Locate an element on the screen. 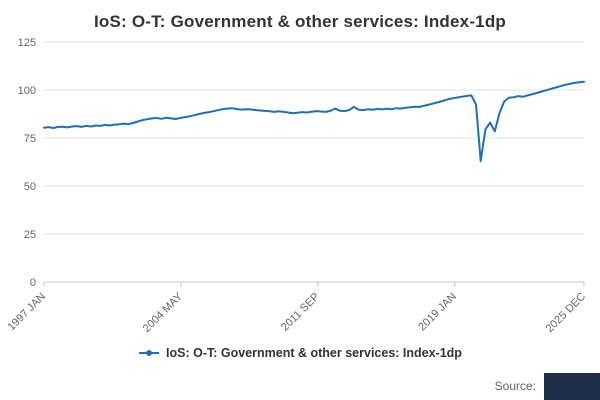 This screenshot has height=400, width=600. svg-text: 2011 SEP is located at coordinates (300, 312).